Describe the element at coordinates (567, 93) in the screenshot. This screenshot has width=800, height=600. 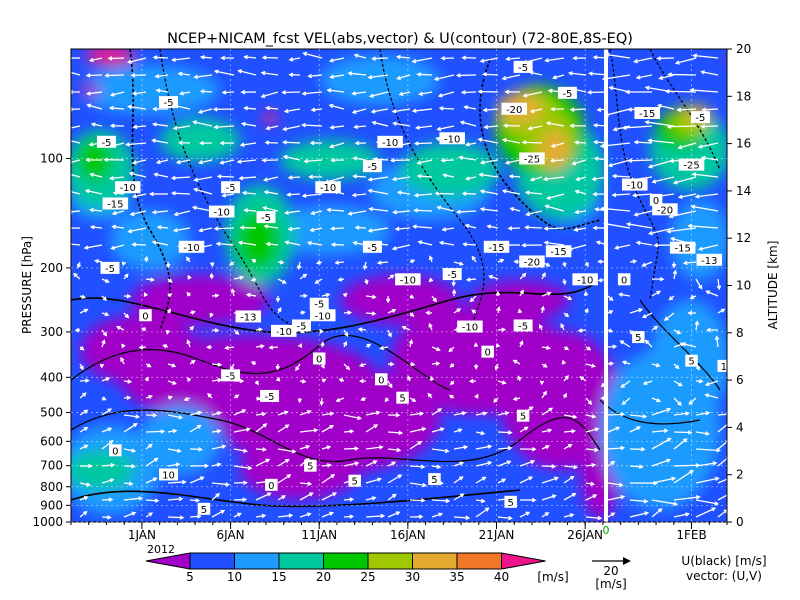
I see `contour-label: -5` at that location.